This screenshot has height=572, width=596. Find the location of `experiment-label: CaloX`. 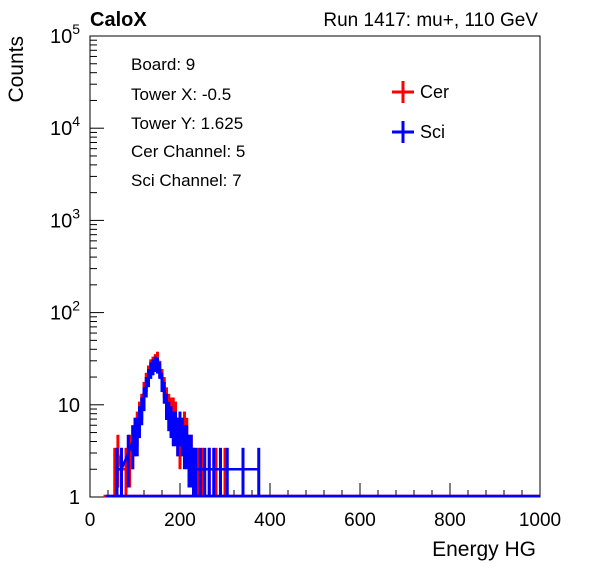

experiment-label: CaloX is located at coordinates (118, 20).